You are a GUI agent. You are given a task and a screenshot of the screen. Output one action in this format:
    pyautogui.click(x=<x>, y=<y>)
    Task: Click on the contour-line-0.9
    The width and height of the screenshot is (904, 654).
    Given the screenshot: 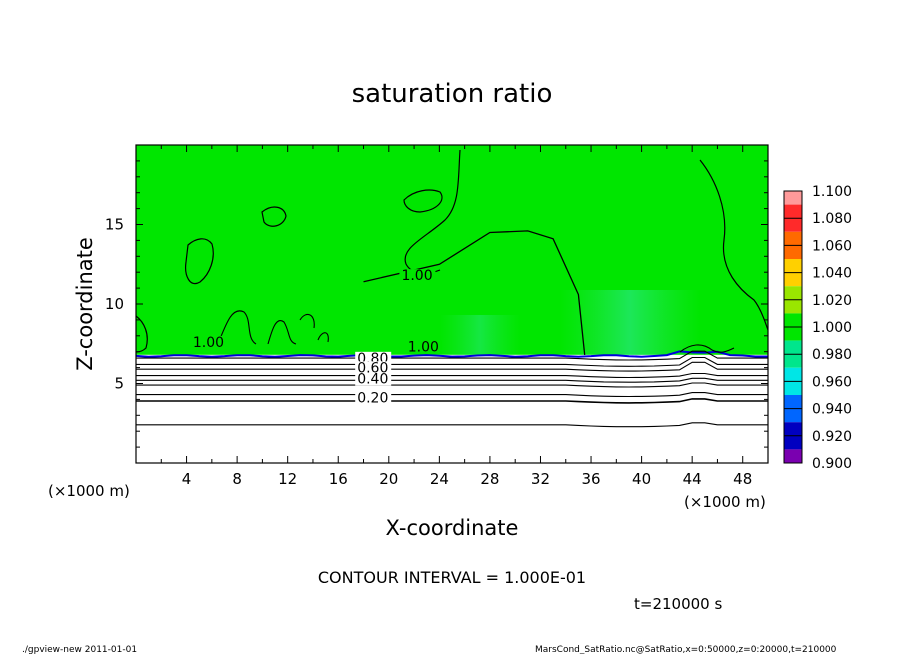 What is the action you would take?
    pyautogui.click(x=452, y=355)
    